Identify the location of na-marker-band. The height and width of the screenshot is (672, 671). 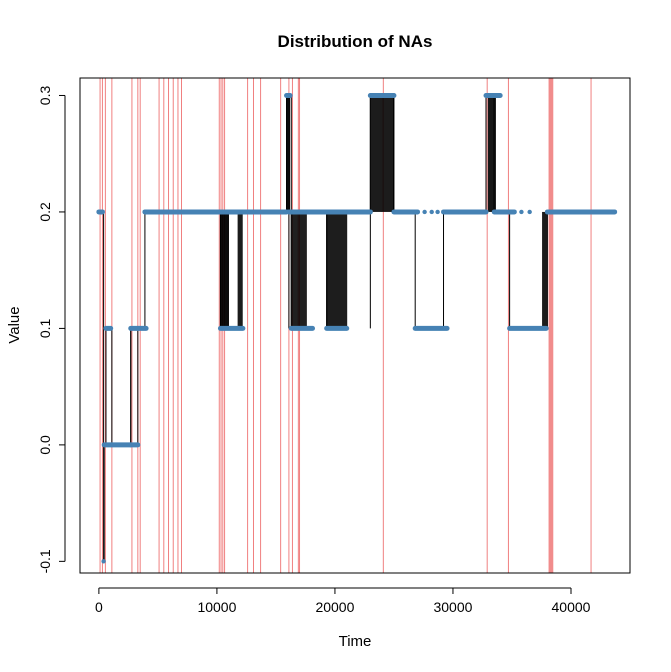
(551, 325).